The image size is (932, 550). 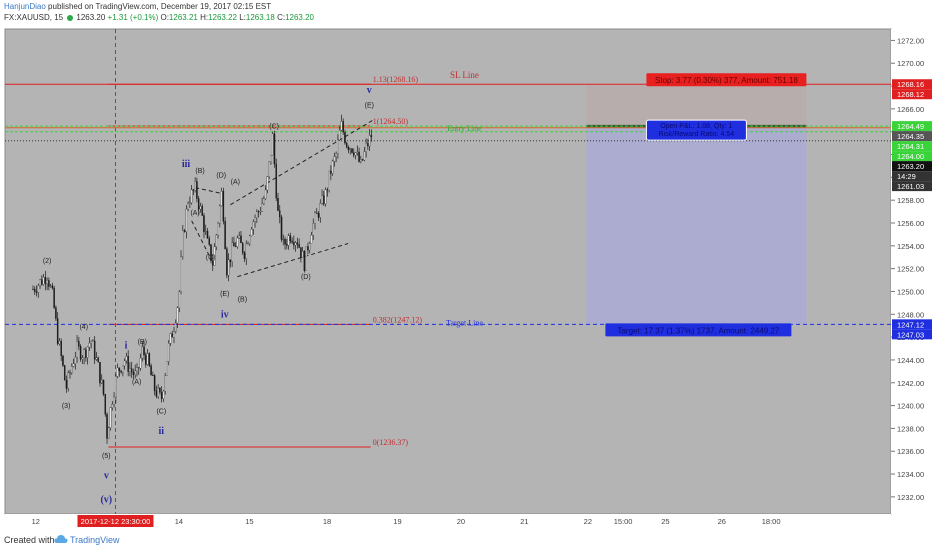 I want to click on author-link: HanjunDiao, so click(x=25, y=6).